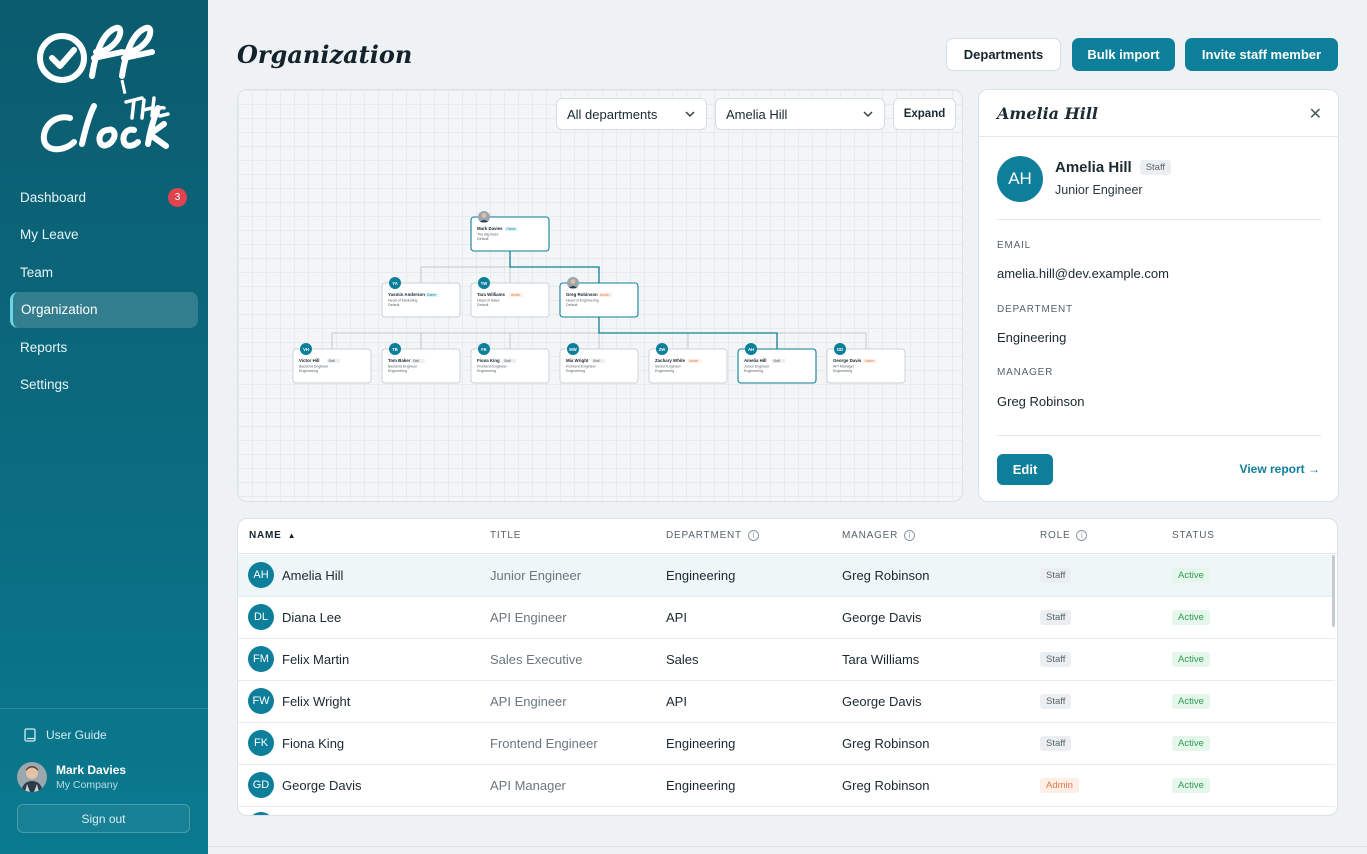 The width and height of the screenshot is (1367, 854). I want to click on cell-manager: Greg Robinson, so click(886, 575).